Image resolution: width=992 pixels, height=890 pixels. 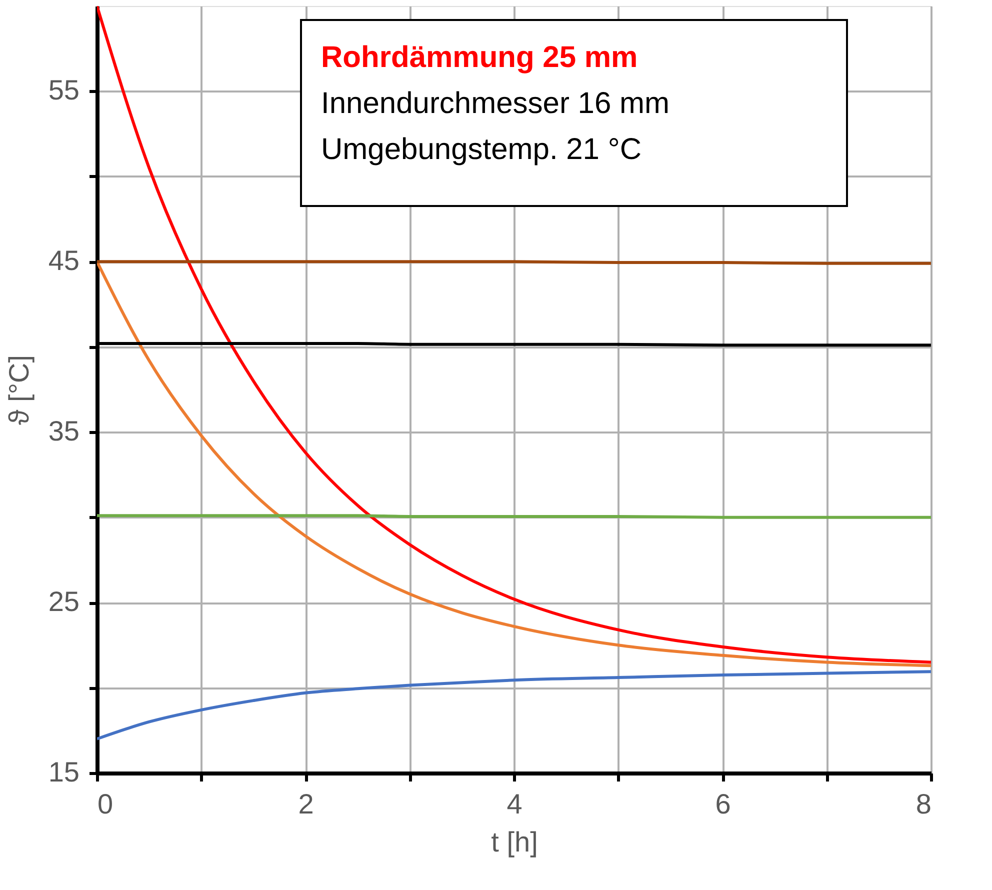 I want to click on annotation: Rohrdämmung 25 mm, so click(x=479, y=57).